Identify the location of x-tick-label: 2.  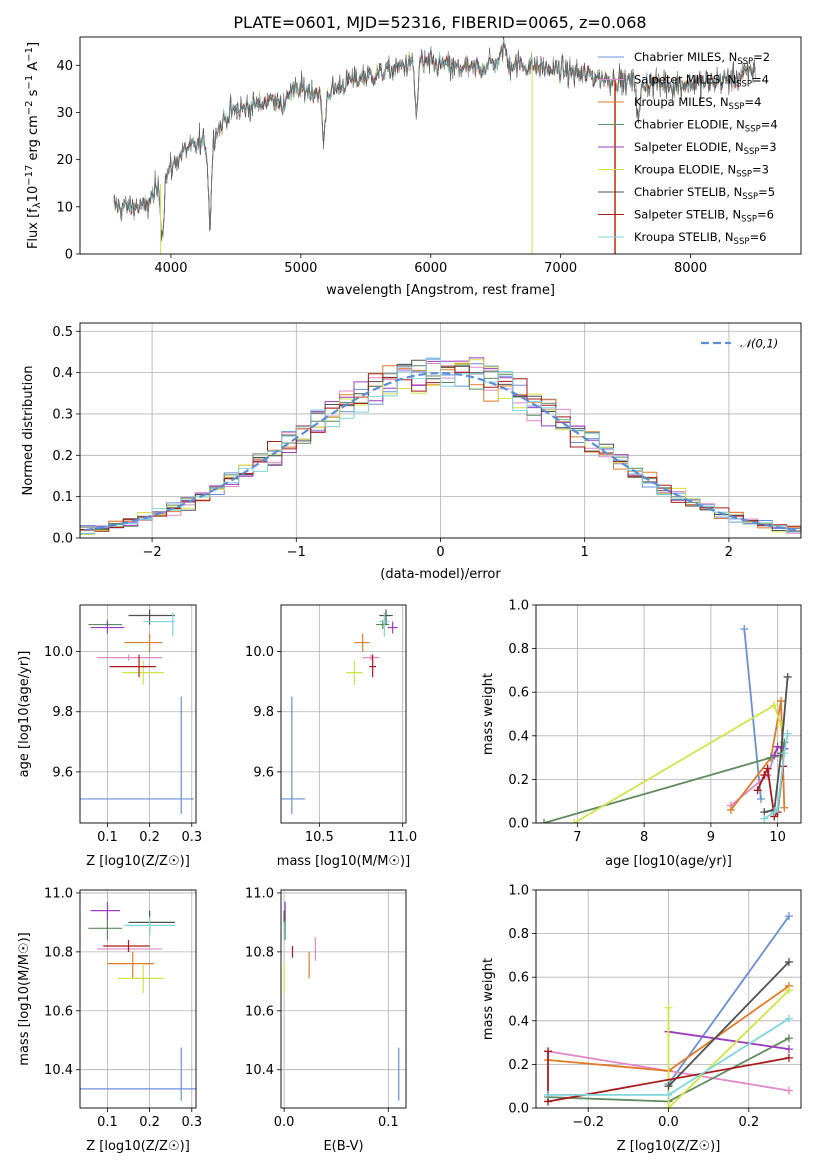
(729, 552).